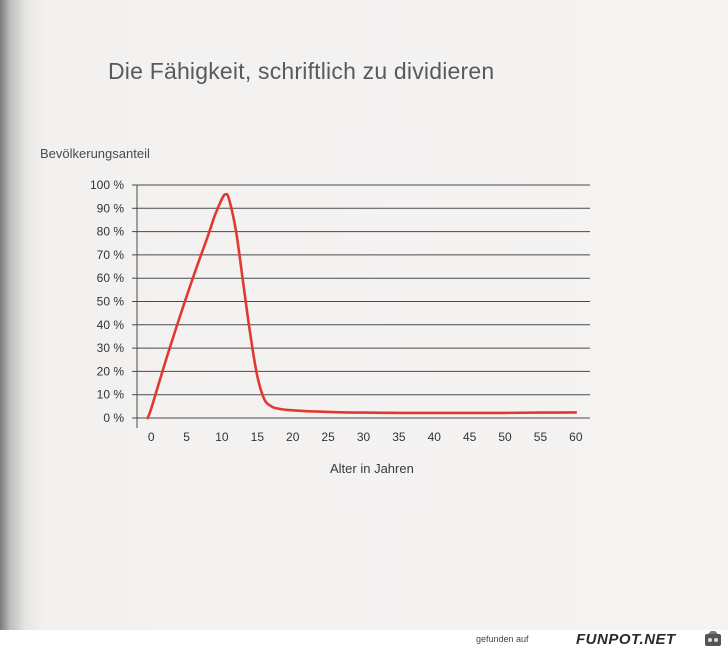 The image size is (728, 649). Describe the element at coordinates (111, 278) in the screenshot. I see `y-tick-label: 60 %` at that location.